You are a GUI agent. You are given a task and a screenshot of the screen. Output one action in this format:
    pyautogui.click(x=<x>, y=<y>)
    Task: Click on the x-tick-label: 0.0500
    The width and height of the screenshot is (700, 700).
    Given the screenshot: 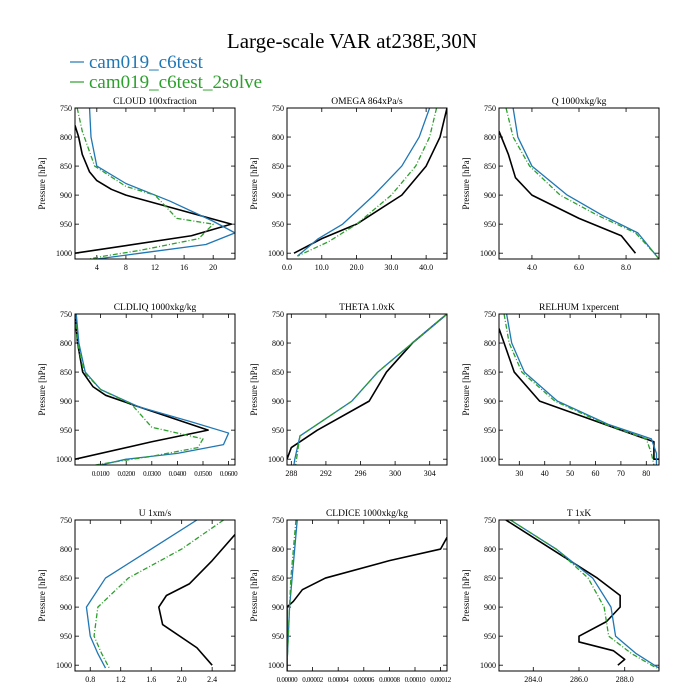 What is the action you would take?
    pyautogui.click(x=203, y=474)
    